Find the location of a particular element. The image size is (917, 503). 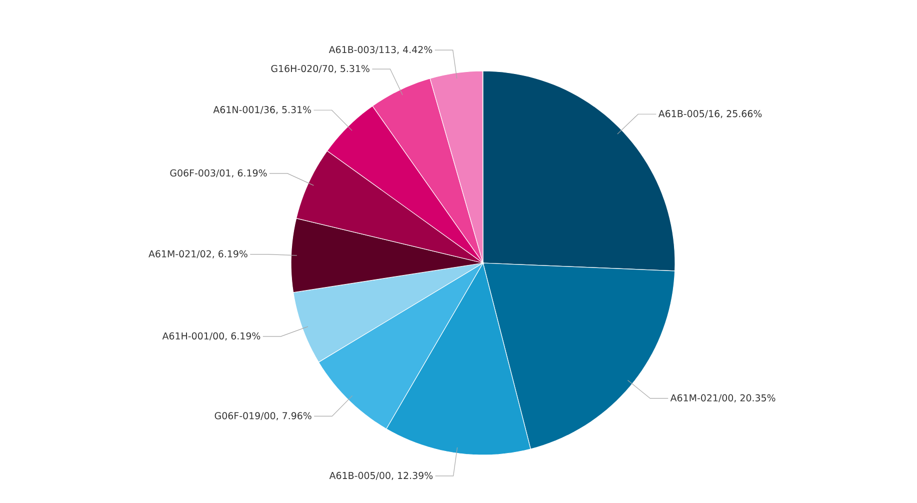

slice-label: A61B-005/16 is located at coordinates (689, 114).